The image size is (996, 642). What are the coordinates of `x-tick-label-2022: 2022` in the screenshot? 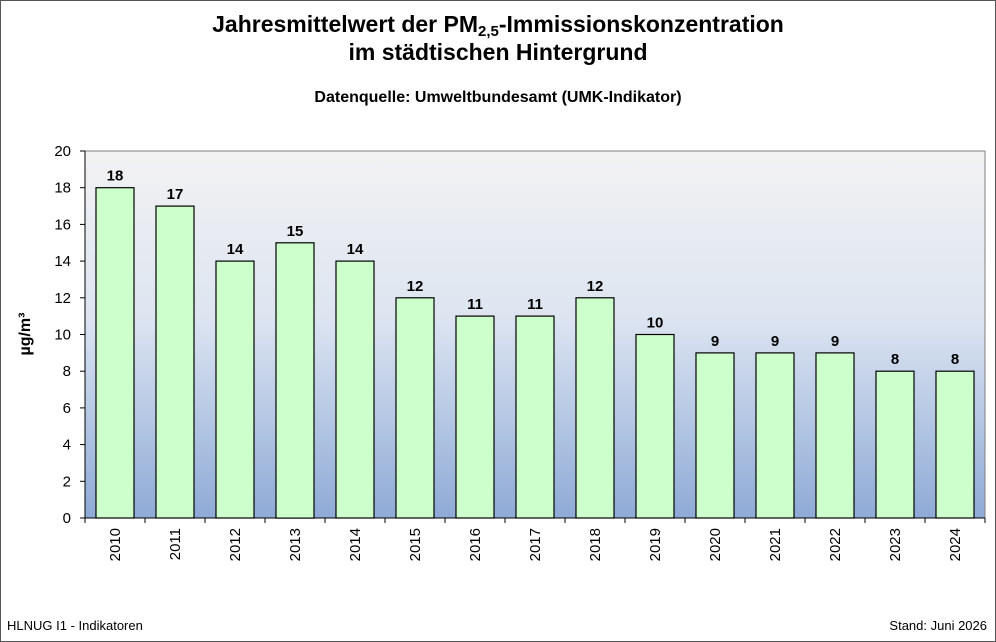 It's located at (835, 544).